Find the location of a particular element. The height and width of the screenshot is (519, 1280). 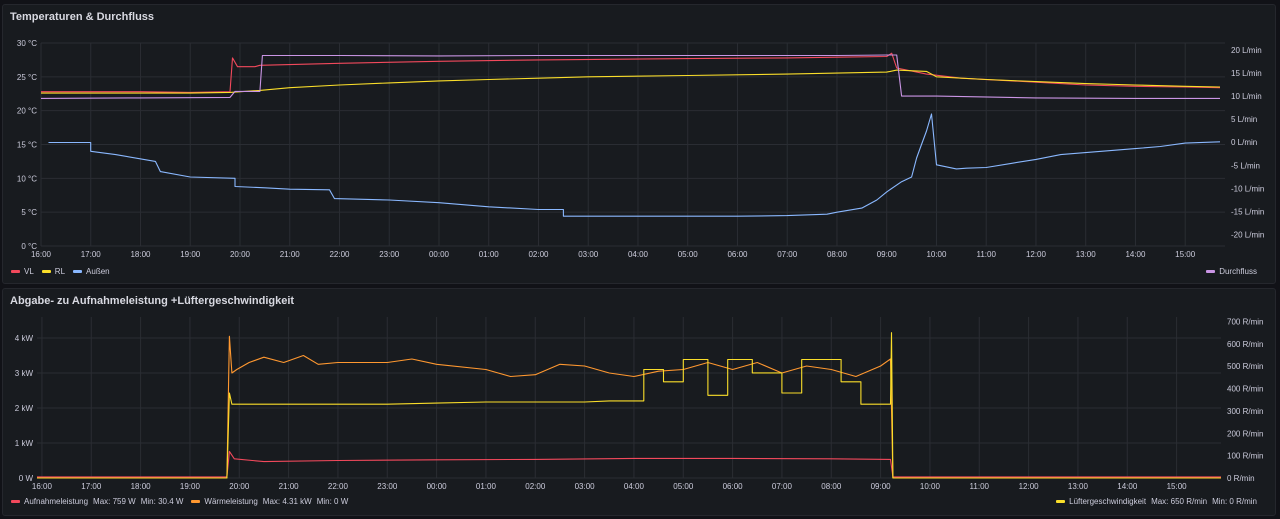

legend-item: Aufnahmeleistung Max: 759 W Min: 30.4 W is located at coordinates (97, 501).